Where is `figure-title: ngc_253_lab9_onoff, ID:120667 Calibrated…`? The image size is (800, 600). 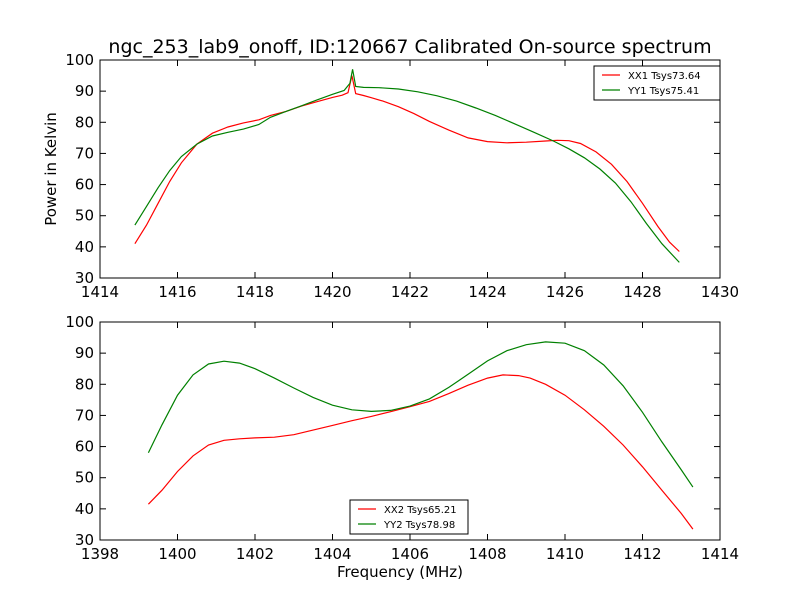 figure-title: ngc_253_lab9_onoff, ID:120667 Calibrated… is located at coordinates (409, 47).